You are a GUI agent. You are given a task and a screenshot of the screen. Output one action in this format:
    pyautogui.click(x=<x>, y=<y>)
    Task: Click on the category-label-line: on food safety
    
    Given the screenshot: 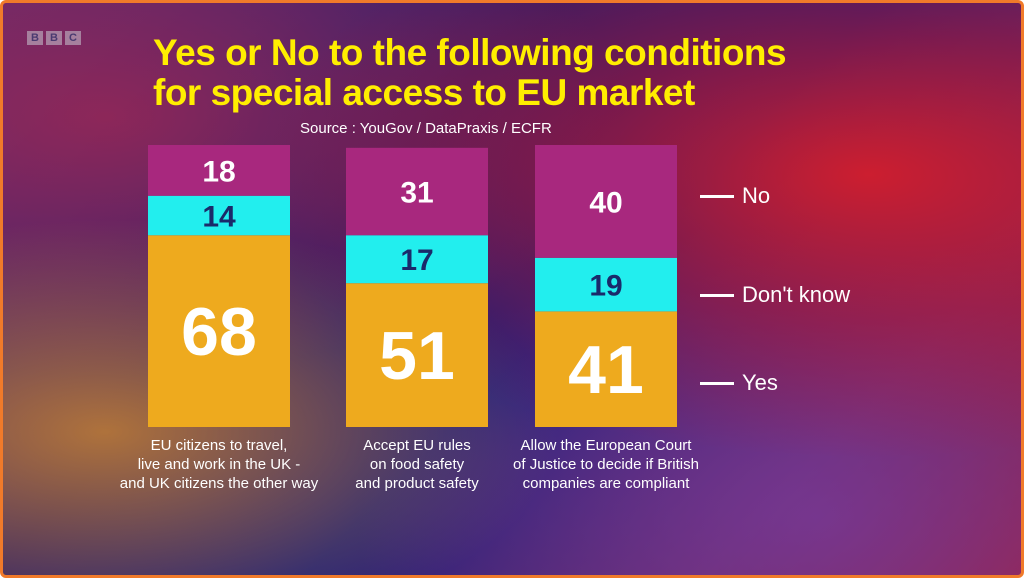 What is the action you would take?
    pyautogui.click(x=417, y=464)
    